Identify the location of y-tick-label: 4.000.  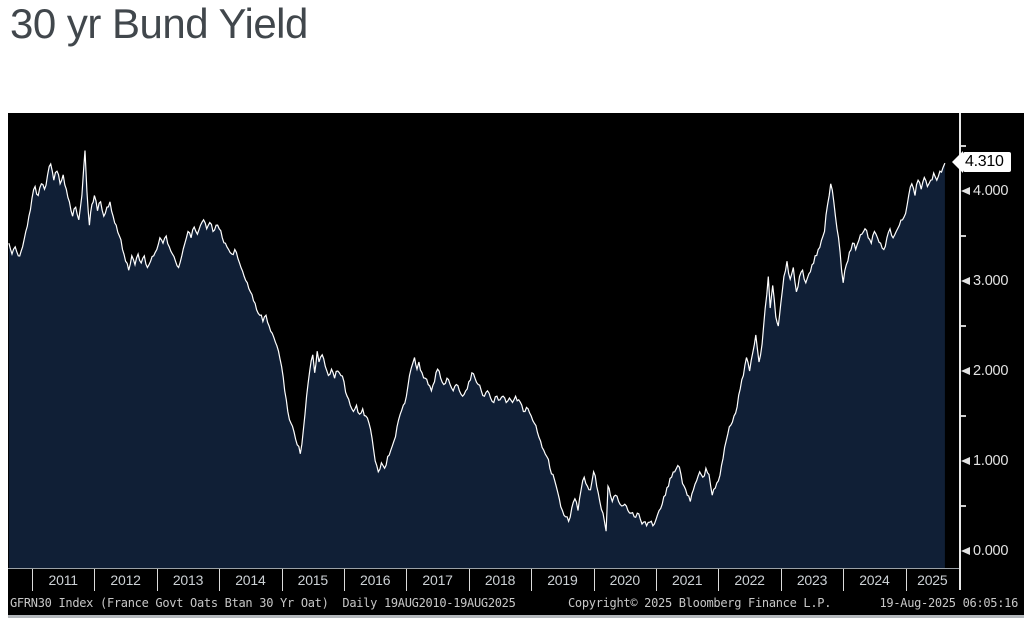
(991, 191).